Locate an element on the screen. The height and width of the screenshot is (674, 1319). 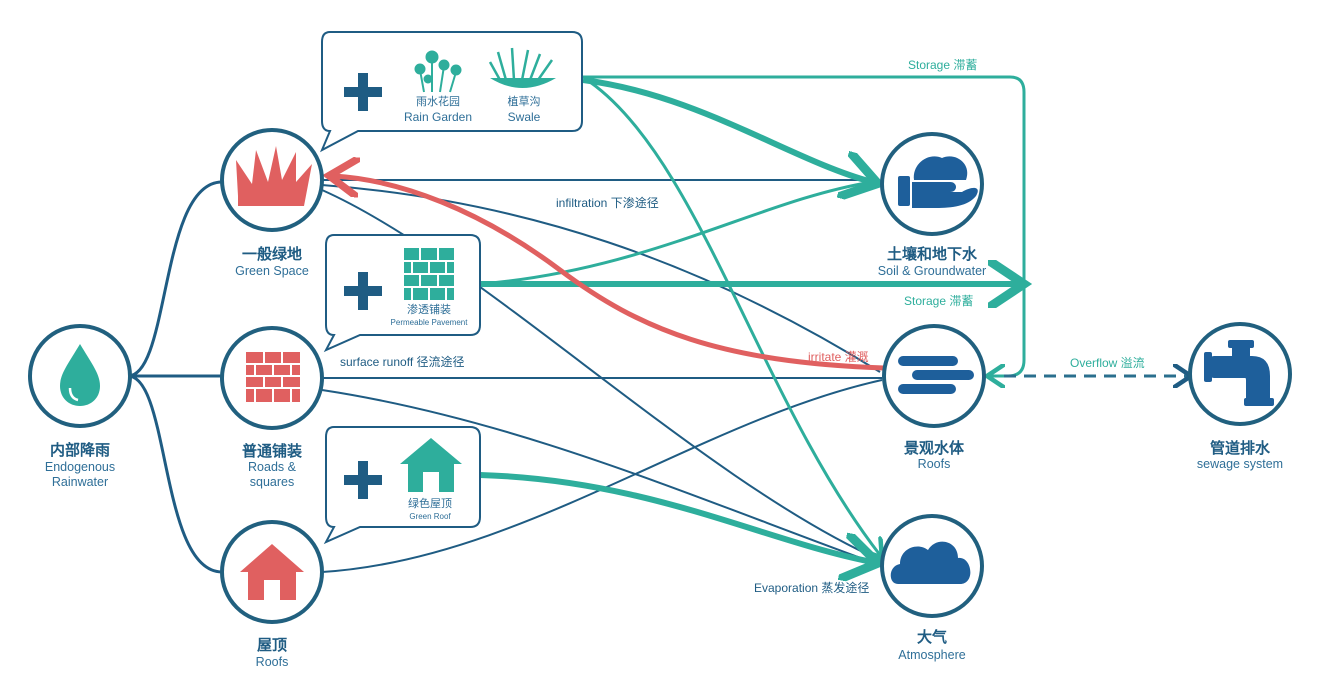
water-body-label-cn: 景观水体 is located at coordinates (933, 448).